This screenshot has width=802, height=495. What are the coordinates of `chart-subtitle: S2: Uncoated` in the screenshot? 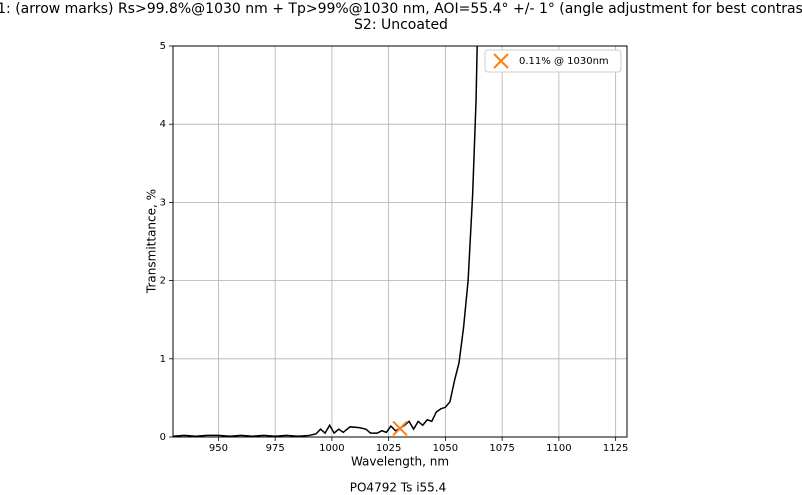 It's located at (401, 25).